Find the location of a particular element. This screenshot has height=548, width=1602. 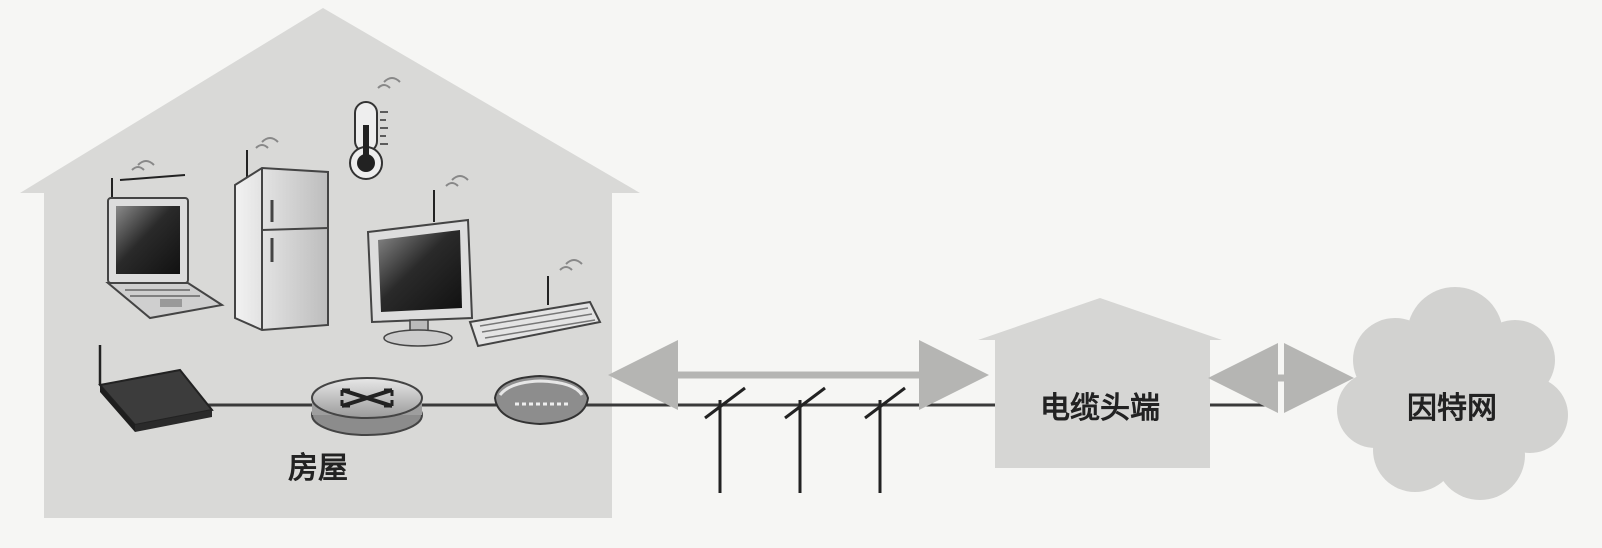

cable-modem-icon is located at coordinates (541, 400).